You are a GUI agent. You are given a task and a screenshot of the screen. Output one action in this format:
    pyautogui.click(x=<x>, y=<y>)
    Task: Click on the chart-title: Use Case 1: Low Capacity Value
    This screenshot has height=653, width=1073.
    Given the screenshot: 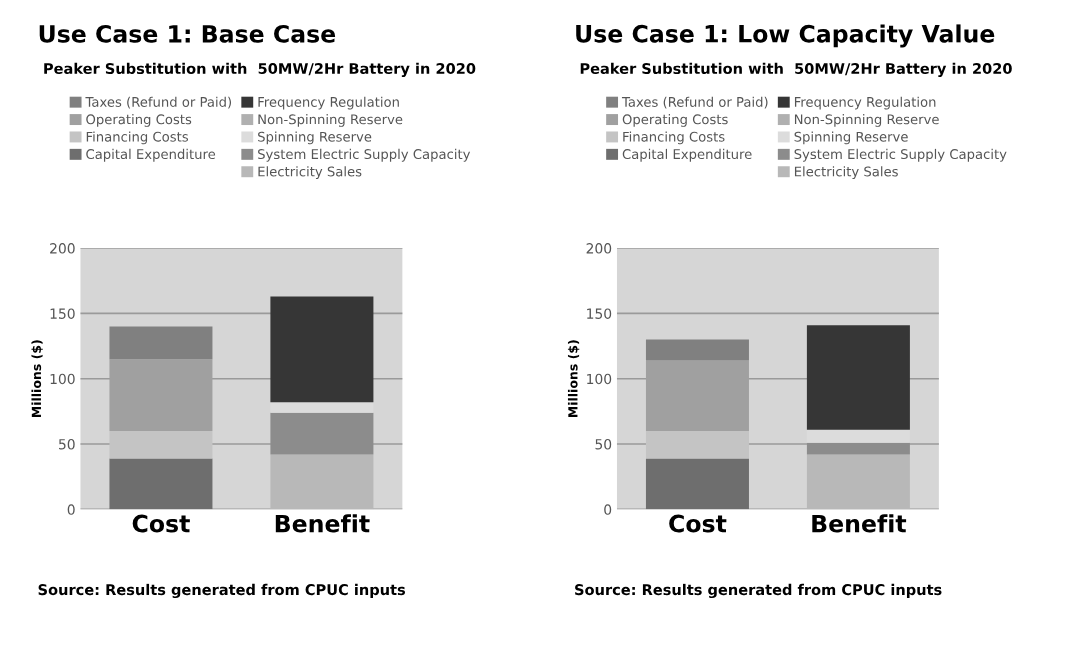 What is the action you would take?
    pyautogui.click(x=785, y=36)
    